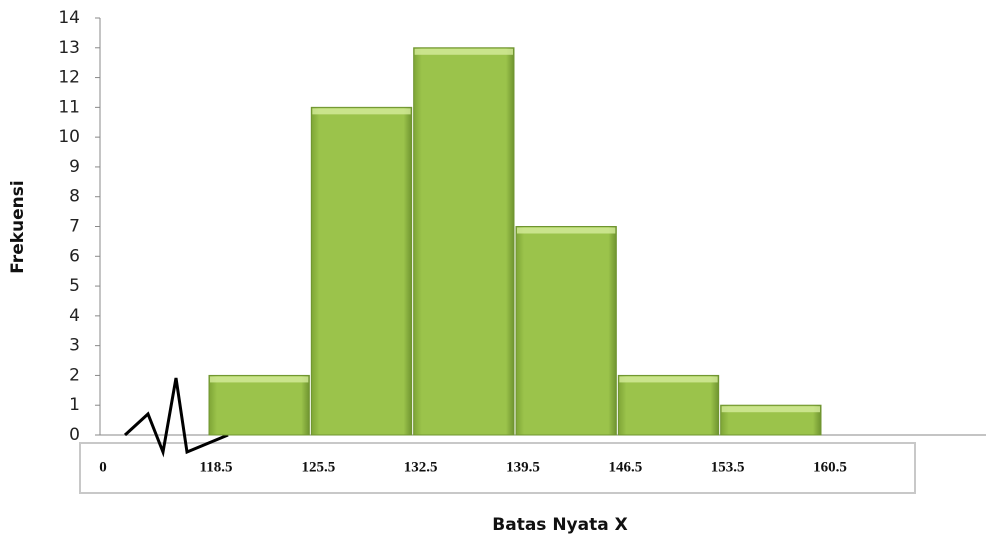  What do you see at coordinates (74, 197) in the screenshot?
I see `y-tick-label: 8` at bounding box center [74, 197].